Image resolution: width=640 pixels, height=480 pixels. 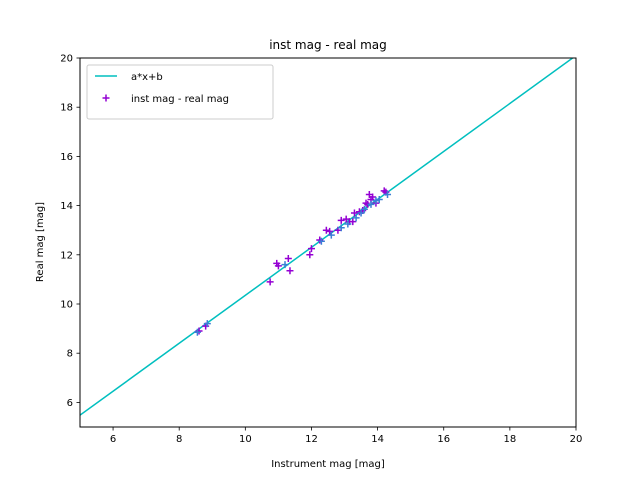 What do you see at coordinates (106, 98) in the screenshot?
I see `legend-marker-swatch` at bounding box center [106, 98].